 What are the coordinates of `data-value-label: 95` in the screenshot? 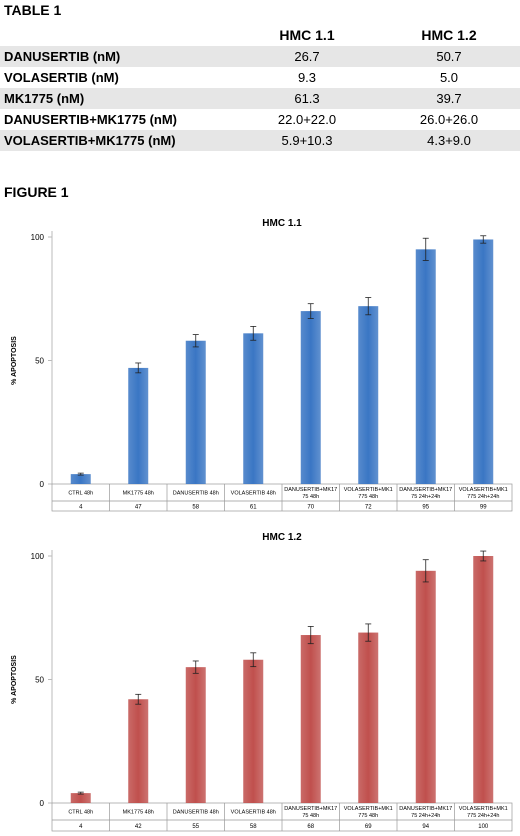 It's located at (425, 508).